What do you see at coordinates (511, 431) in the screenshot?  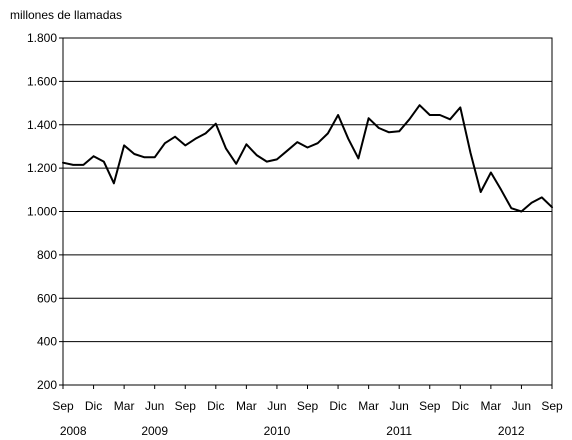 I see `year-label: 2012` at bounding box center [511, 431].